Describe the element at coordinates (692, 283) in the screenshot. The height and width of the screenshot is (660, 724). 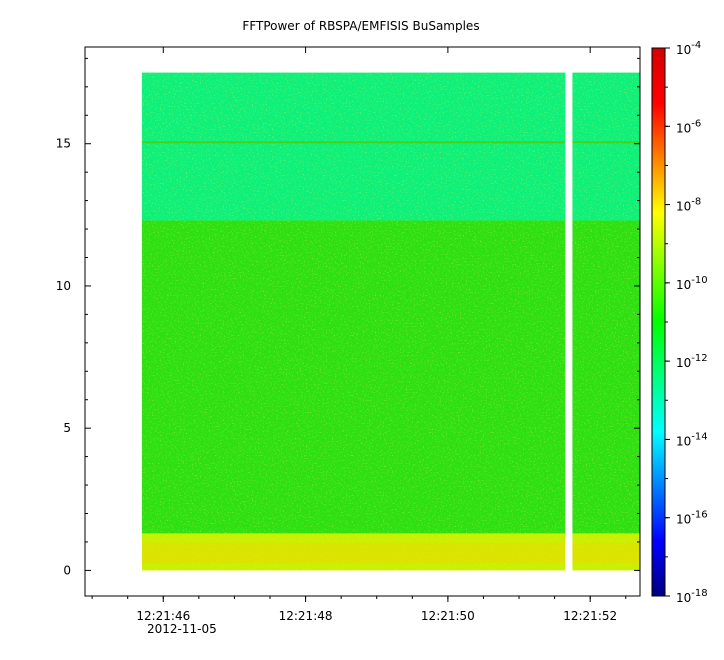
I see `colorbar-tick-label: 10⁻¹⁰` at that location.